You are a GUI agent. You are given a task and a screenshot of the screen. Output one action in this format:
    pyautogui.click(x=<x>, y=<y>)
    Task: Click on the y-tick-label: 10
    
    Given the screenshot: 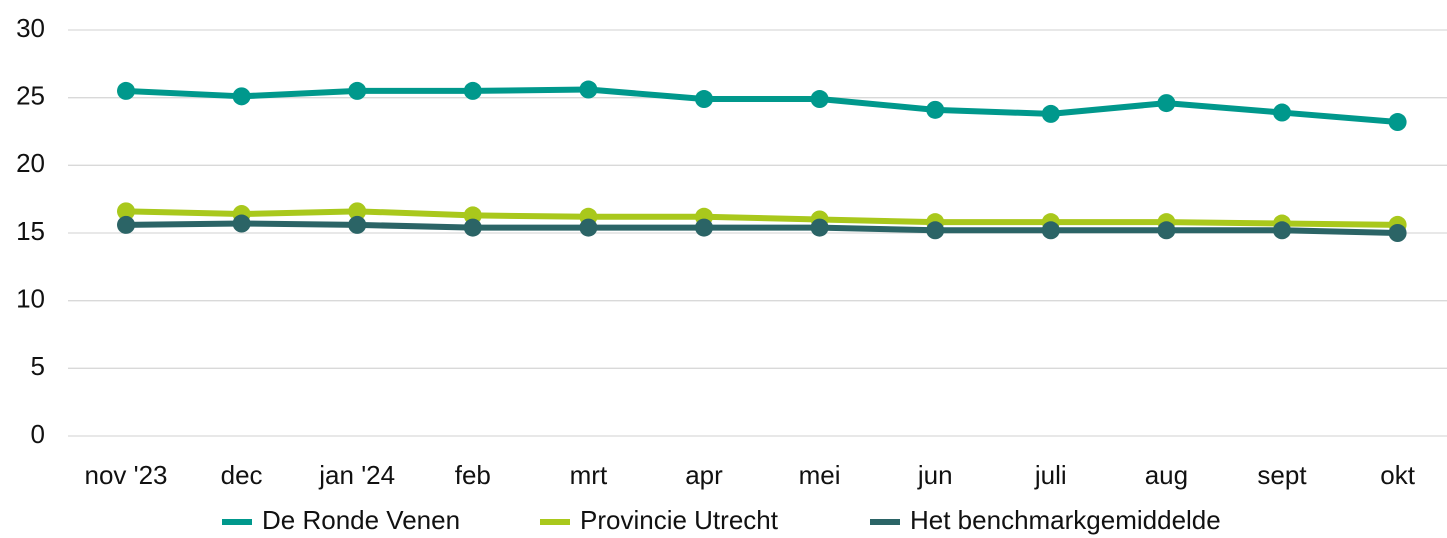 What is the action you would take?
    pyautogui.click(x=30, y=299)
    